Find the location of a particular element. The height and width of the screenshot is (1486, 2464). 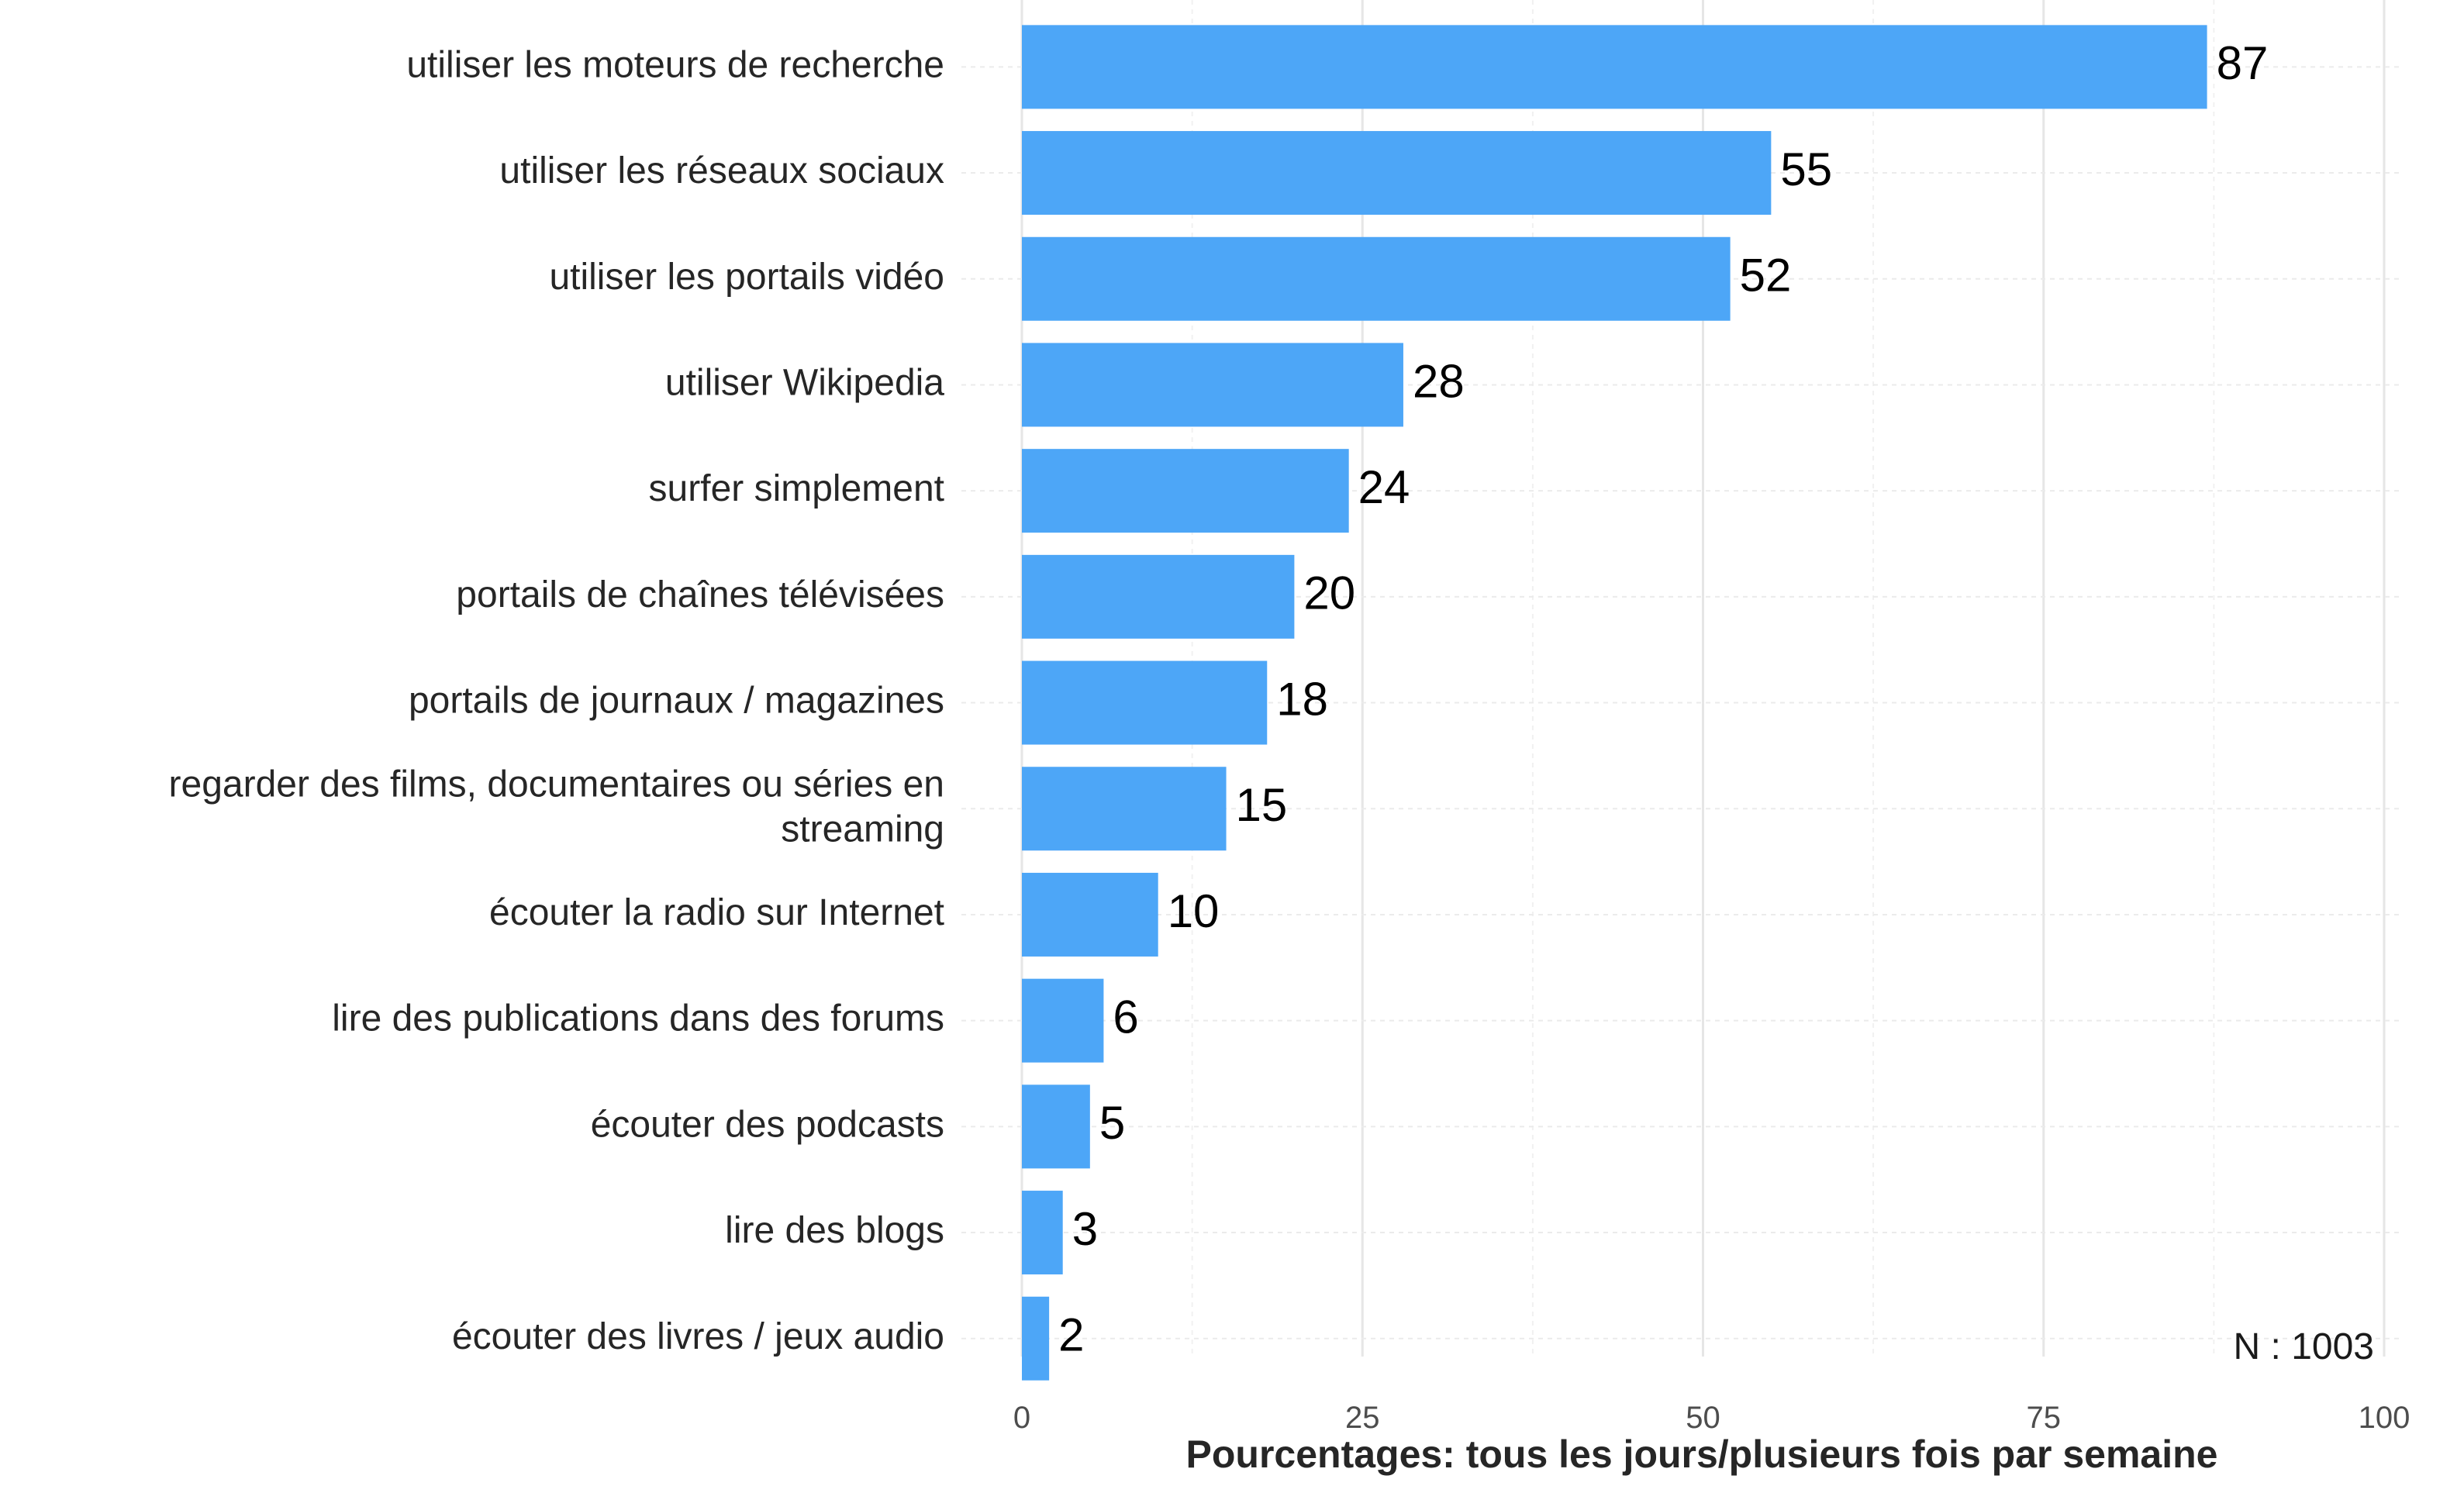

data-label: 2 is located at coordinates (1071, 1335).